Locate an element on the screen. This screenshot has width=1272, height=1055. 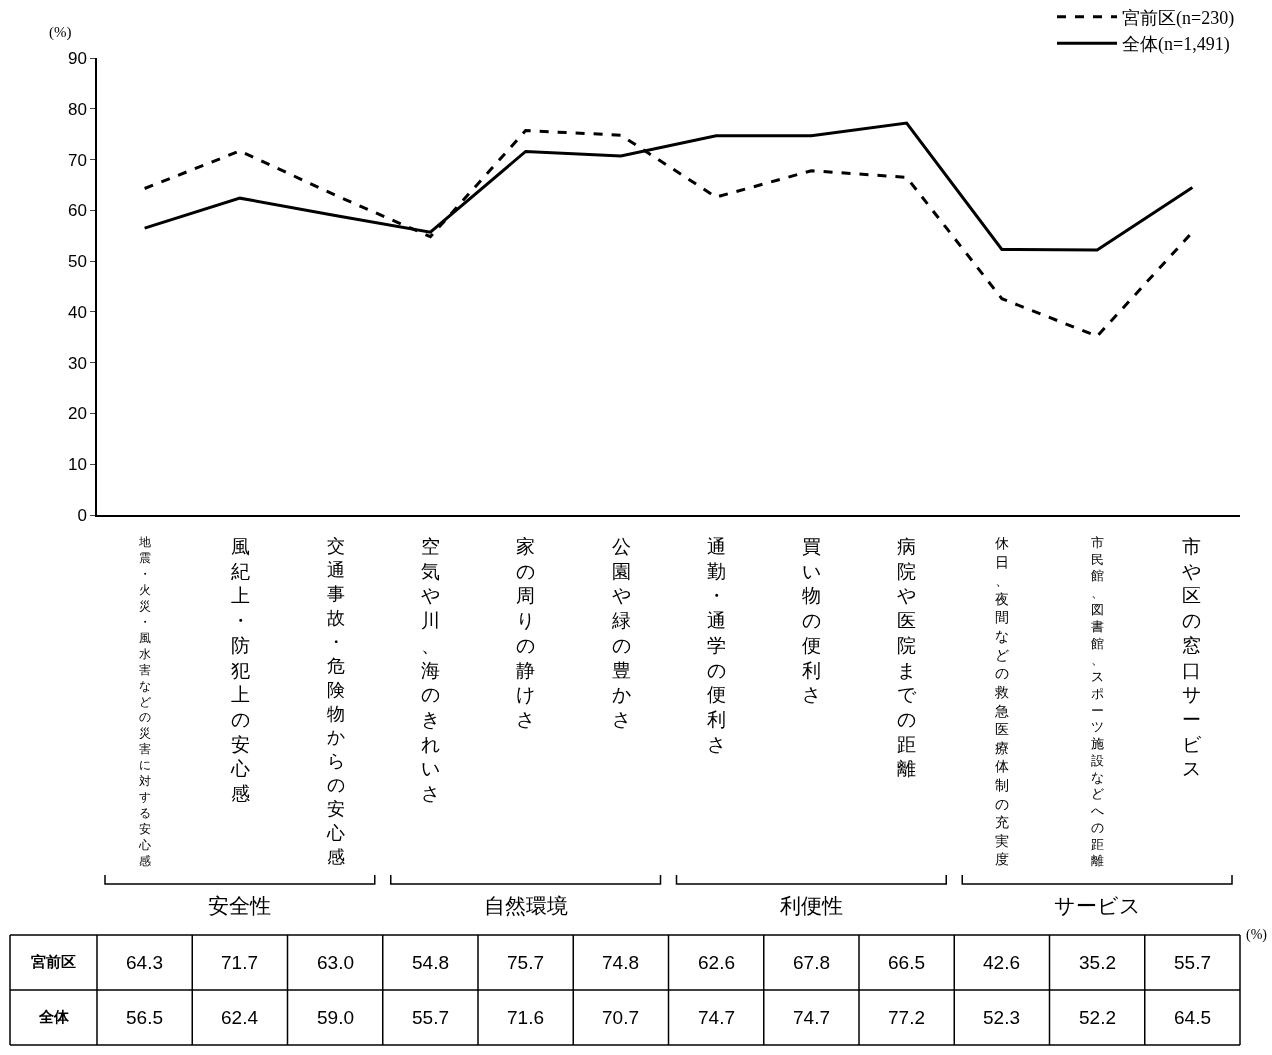
data-label: 75.7 is located at coordinates (525, 962).